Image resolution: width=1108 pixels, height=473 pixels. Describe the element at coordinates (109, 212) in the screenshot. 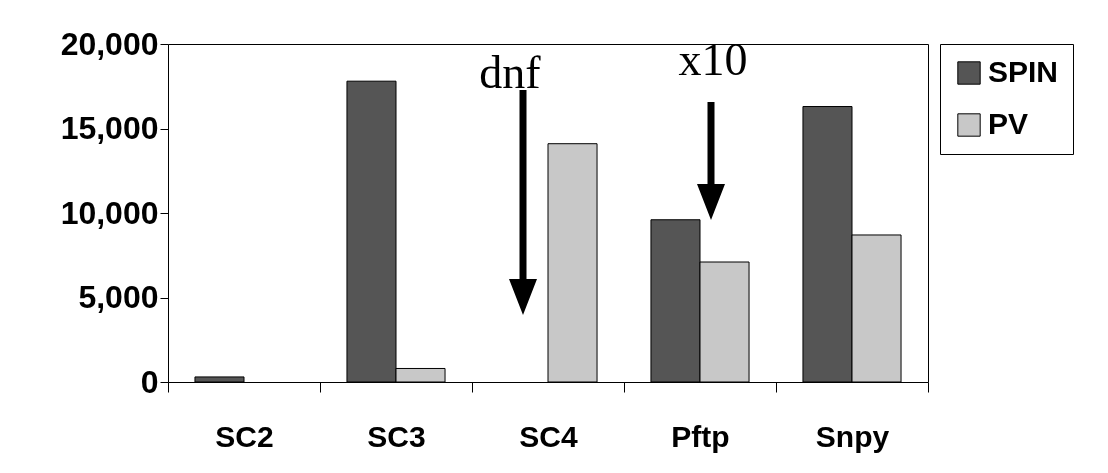

I see `y-tick-label: 10,000` at that location.